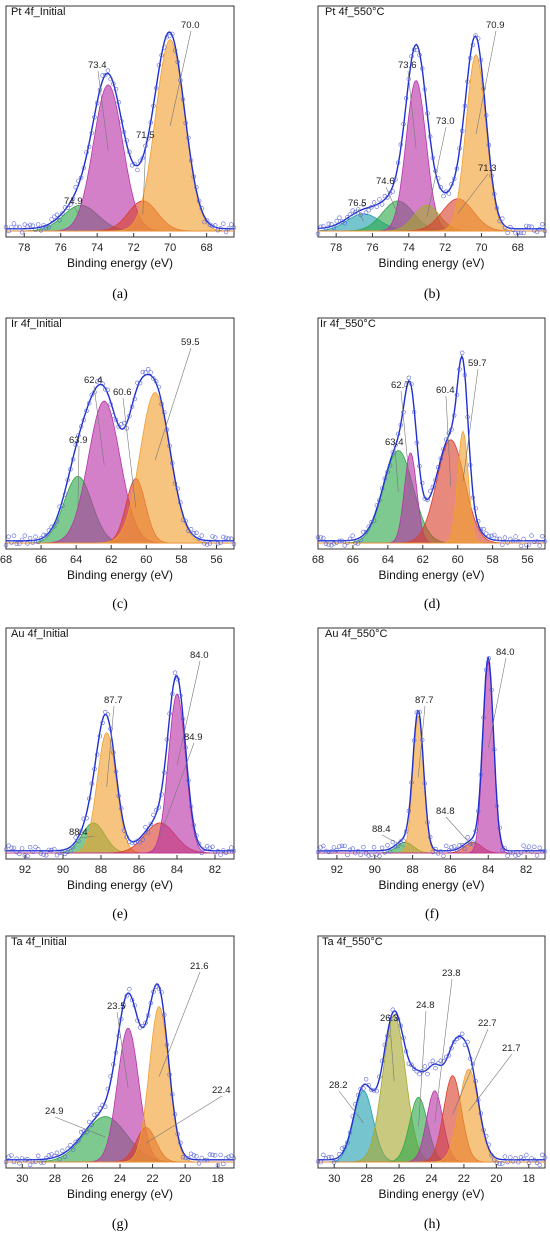  I want to click on panel-sublabel-e: (e), so click(120, 914).